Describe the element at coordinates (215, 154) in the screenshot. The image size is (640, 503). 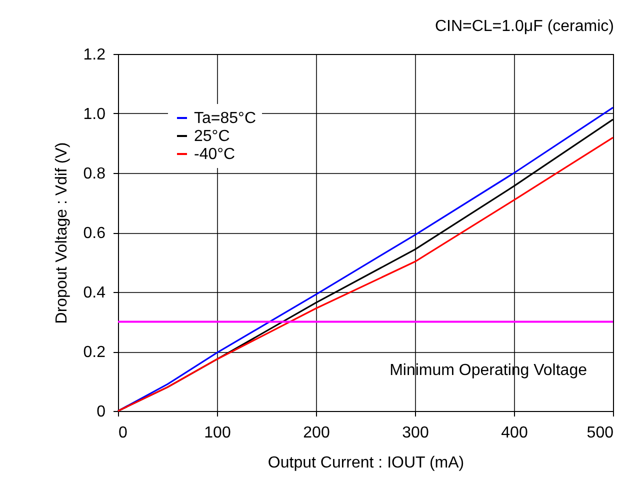
I see `legend-label: -40°C` at that location.